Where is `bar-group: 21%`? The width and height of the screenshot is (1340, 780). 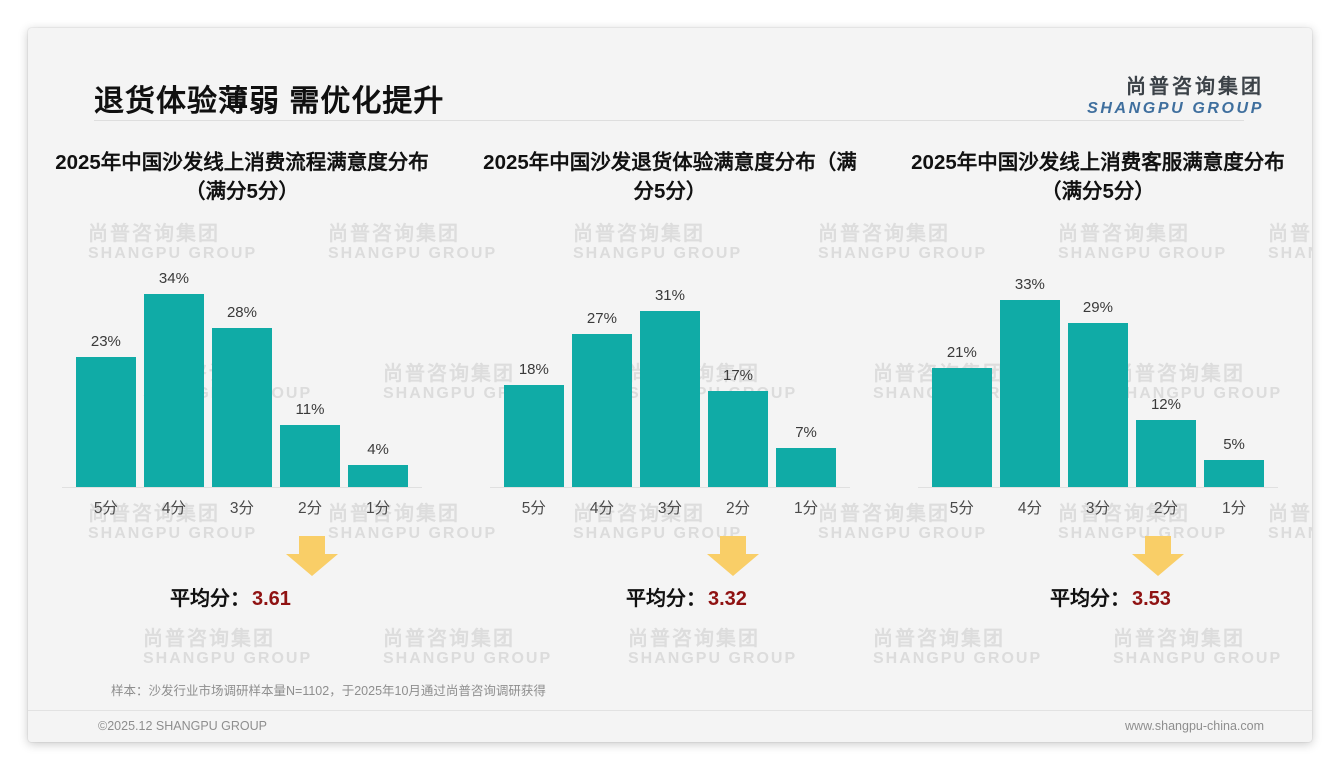 bar-group: 21% is located at coordinates (961, 374).